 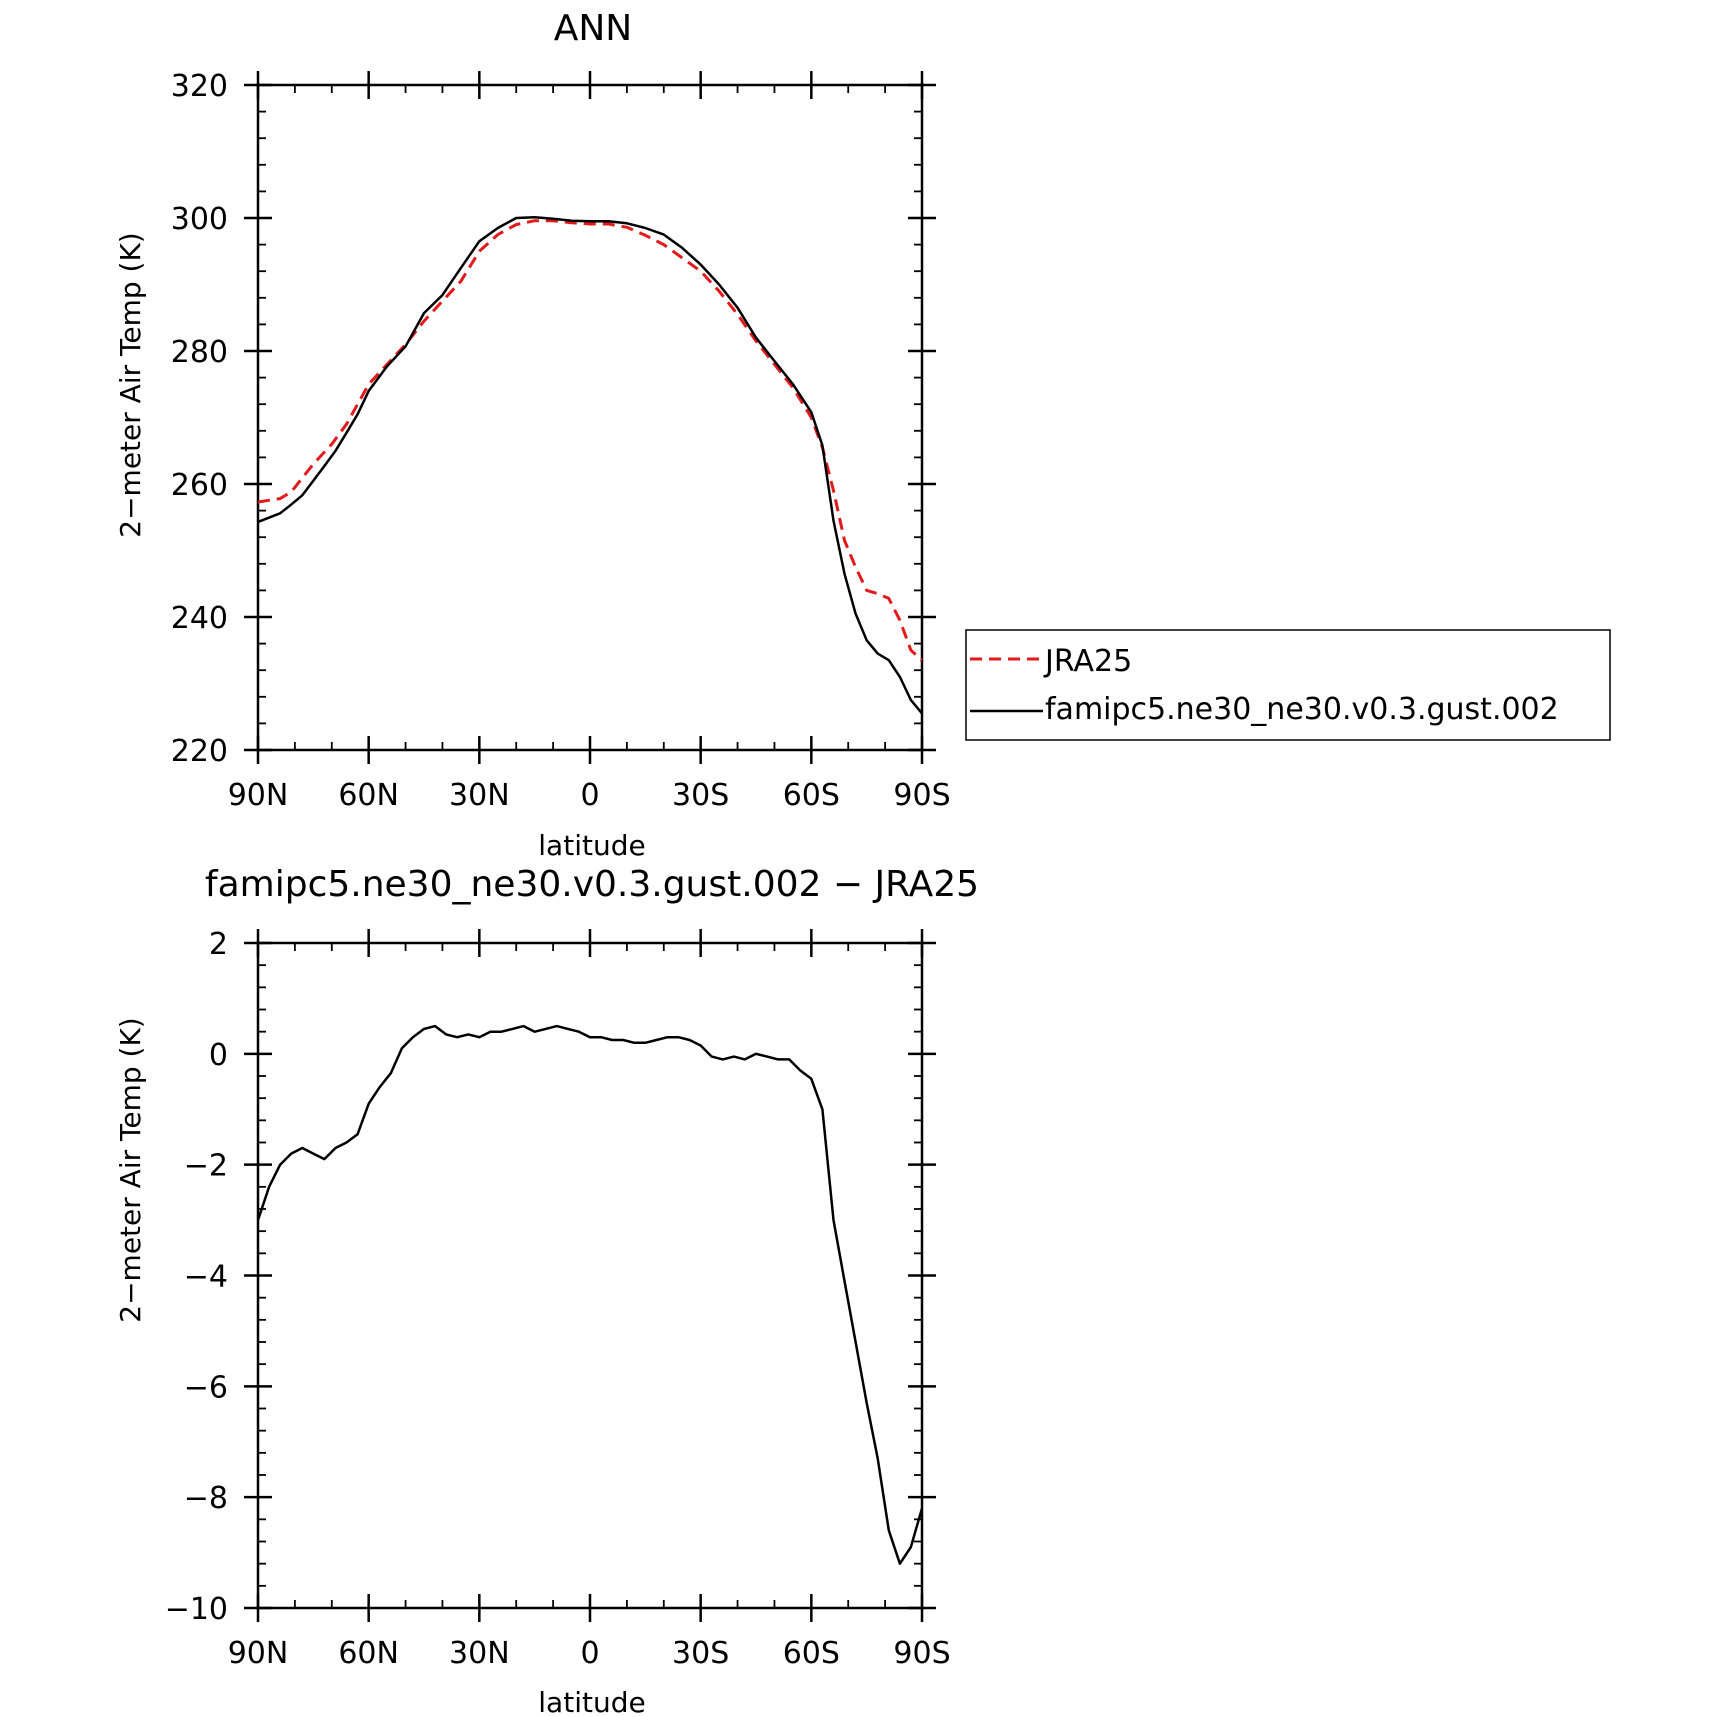 What do you see at coordinates (199, 86) in the screenshot?
I see `y-tick-label-top: 320` at bounding box center [199, 86].